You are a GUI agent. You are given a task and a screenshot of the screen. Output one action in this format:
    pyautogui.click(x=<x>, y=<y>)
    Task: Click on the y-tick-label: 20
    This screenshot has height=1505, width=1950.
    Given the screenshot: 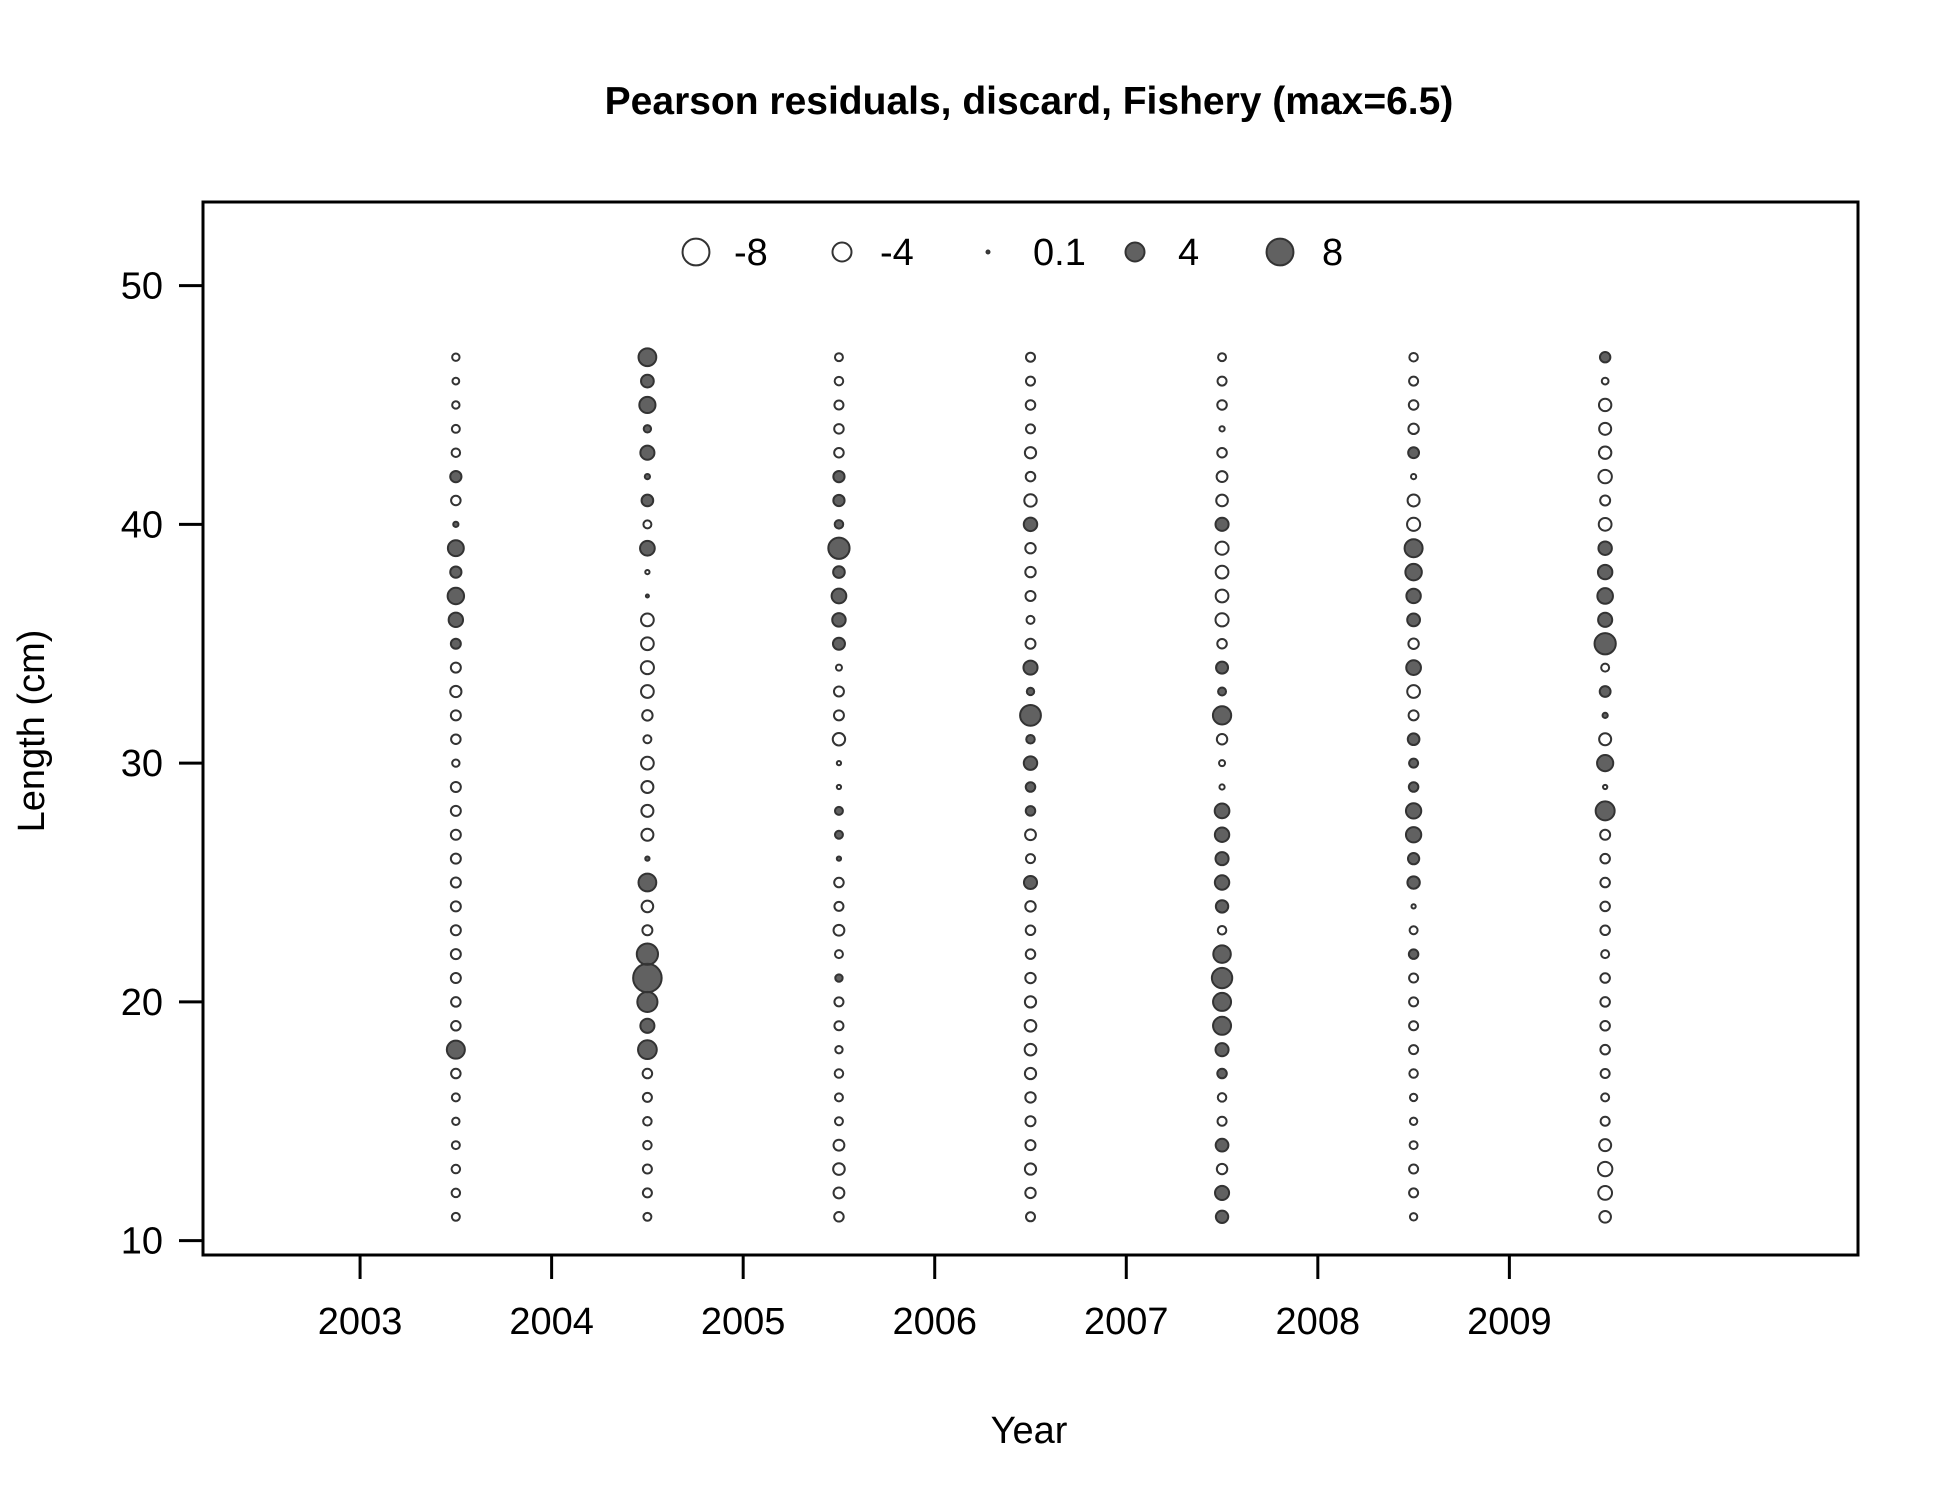 What is the action you would take?
    pyautogui.click(x=142, y=1003)
    